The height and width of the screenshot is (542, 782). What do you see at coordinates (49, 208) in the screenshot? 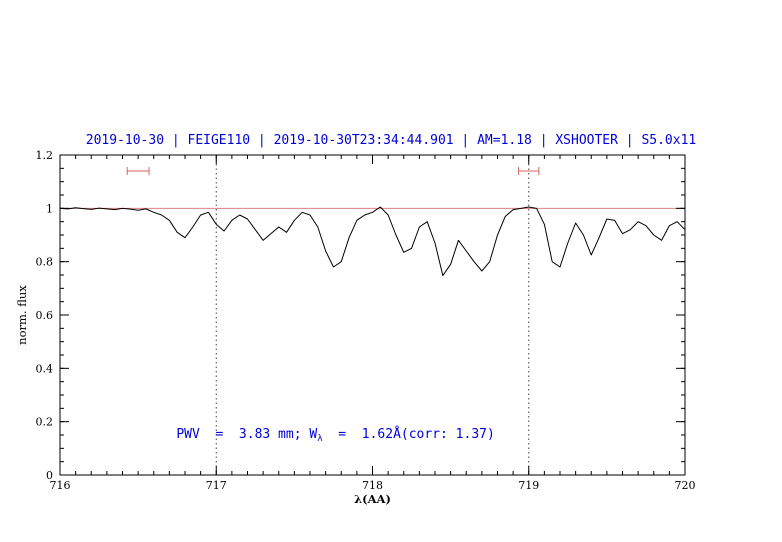
I see `y-tick-label: 1` at bounding box center [49, 208].